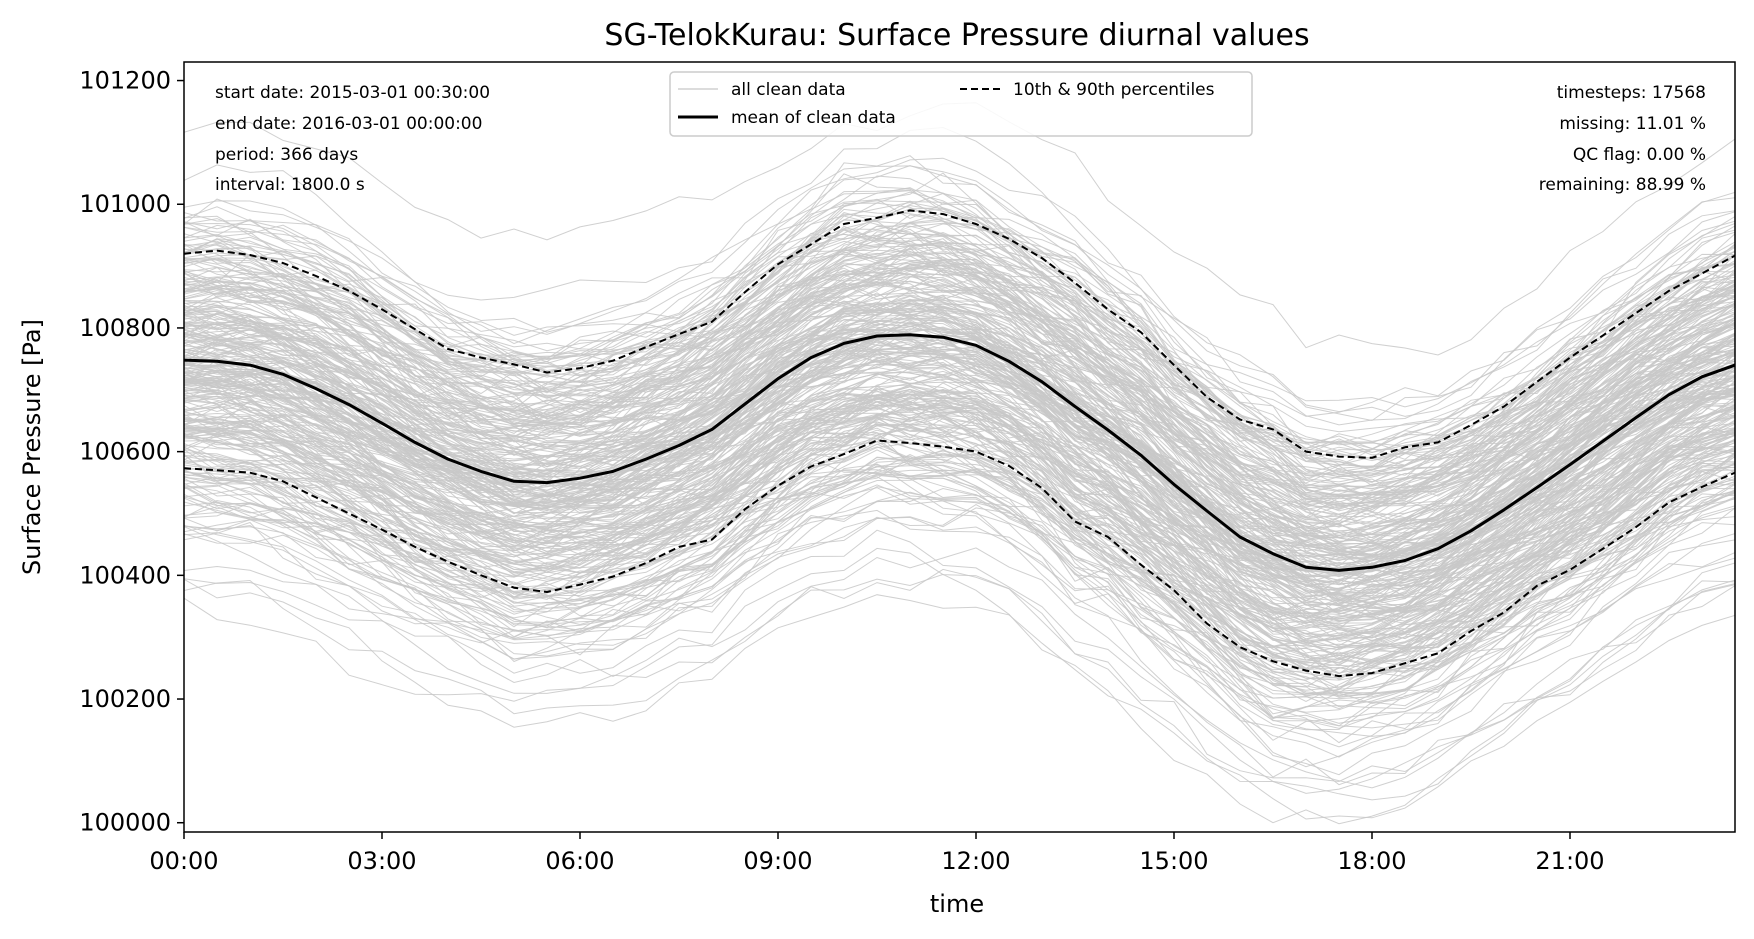  What do you see at coordinates (381, 861) in the screenshot?
I see `x-tick-label: 03:00` at bounding box center [381, 861].